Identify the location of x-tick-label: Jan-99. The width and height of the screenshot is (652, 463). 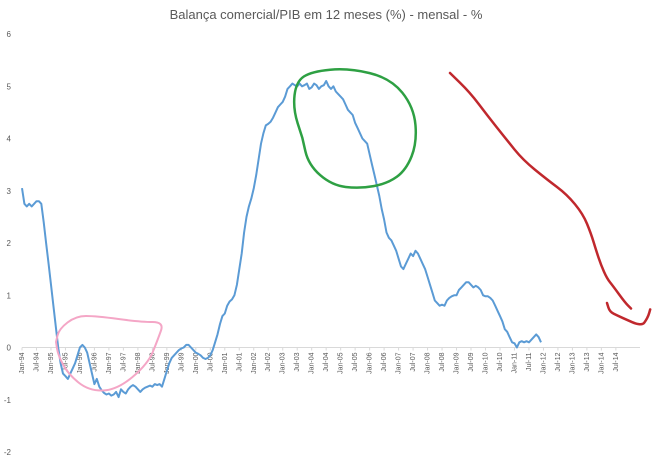
(167, 363).